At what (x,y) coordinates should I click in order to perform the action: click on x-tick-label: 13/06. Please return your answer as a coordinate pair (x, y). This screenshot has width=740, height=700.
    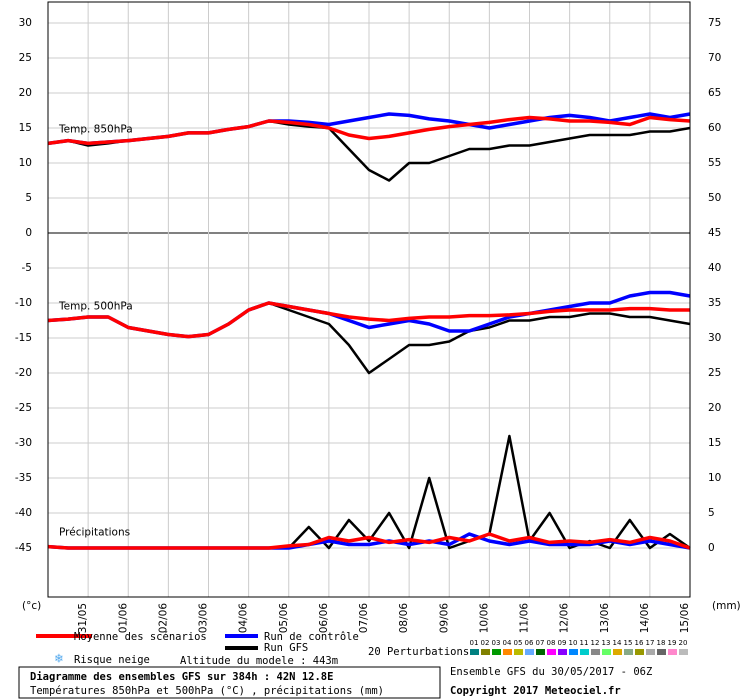
    Looking at the image, I should click on (605, 618).